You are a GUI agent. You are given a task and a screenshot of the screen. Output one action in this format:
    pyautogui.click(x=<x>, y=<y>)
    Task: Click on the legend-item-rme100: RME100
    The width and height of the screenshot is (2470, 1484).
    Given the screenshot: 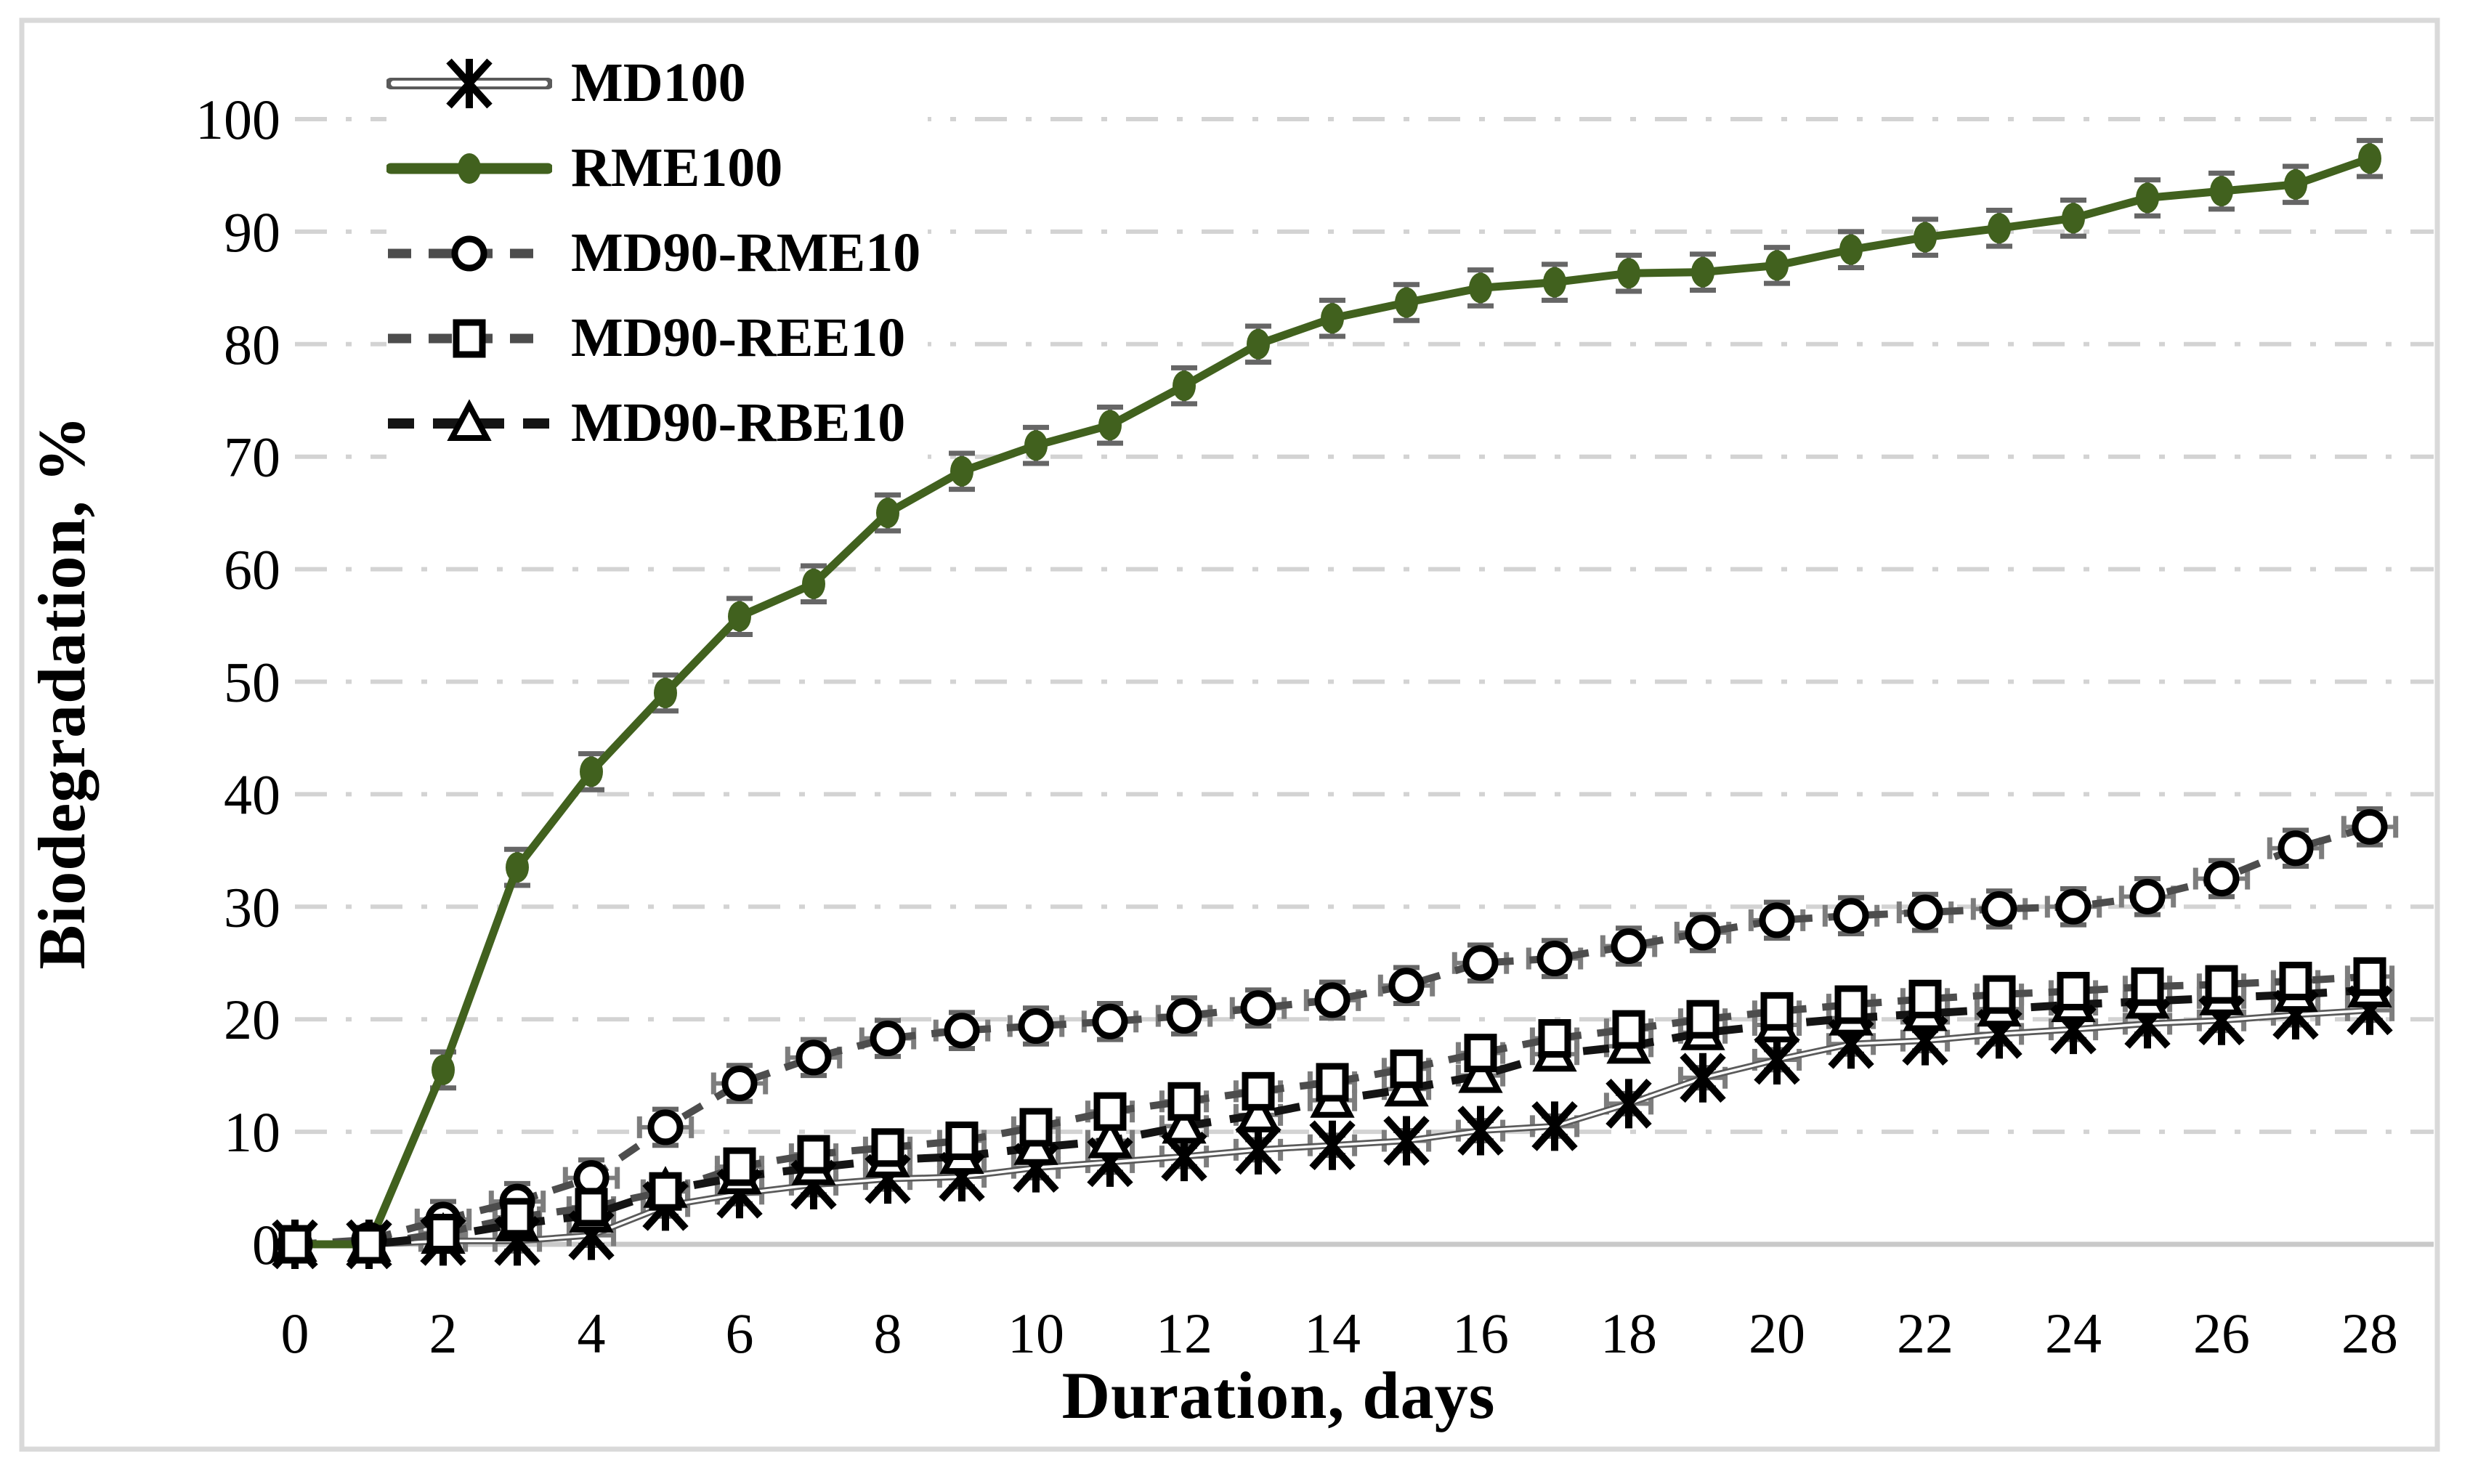 What is the action you would take?
    pyautogui.click(x=653, y=168)
    